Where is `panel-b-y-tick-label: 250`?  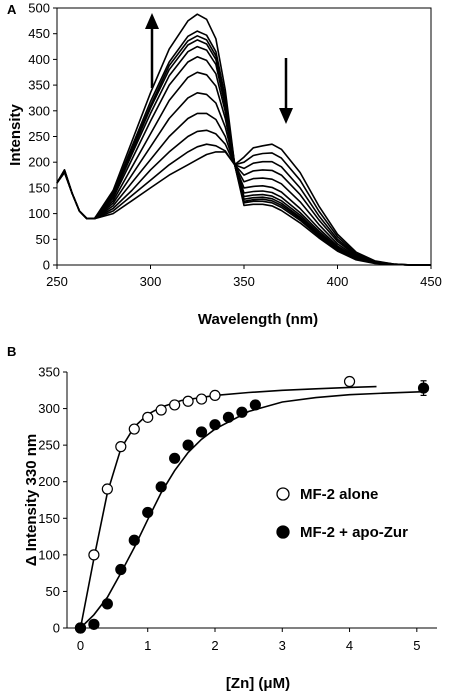 panel-b-y-tick-label: 250 is located at coordinates (49, 445).